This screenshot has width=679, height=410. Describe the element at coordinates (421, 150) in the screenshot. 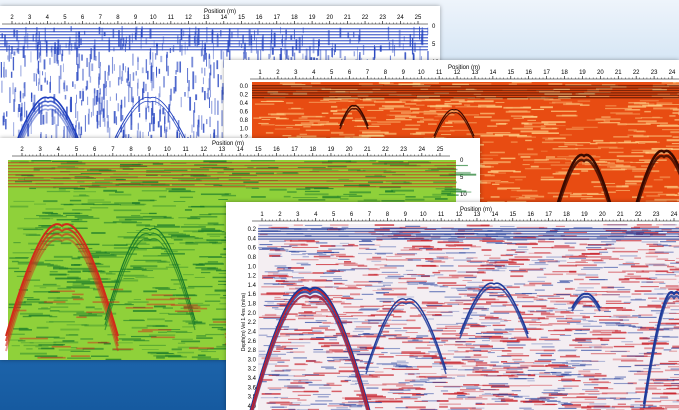

I see `x-tick-label: 24` at that location.